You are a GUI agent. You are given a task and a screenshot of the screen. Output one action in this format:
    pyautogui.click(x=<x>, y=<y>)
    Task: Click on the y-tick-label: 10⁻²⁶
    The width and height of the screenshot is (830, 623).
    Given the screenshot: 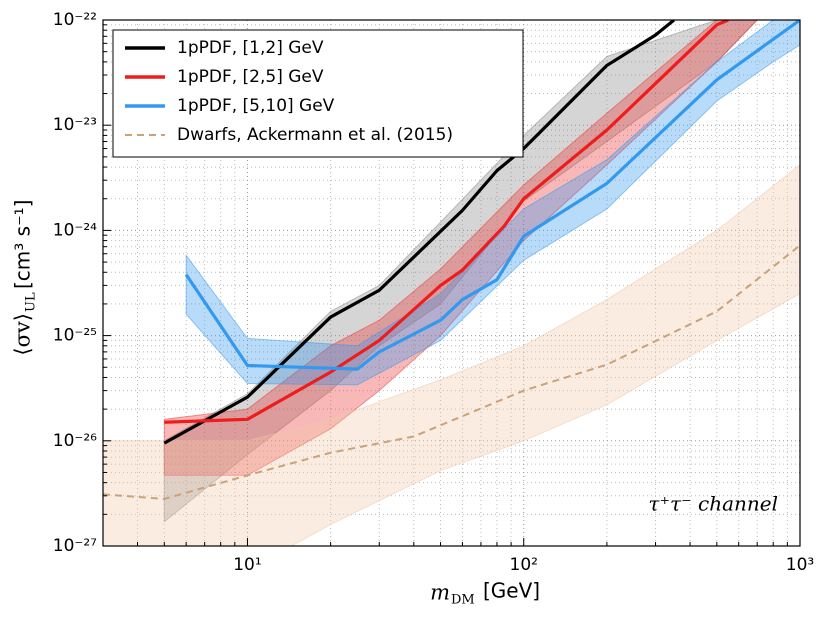 What is the action you would take?
    pyautogui.click(x=75, y=441)
    